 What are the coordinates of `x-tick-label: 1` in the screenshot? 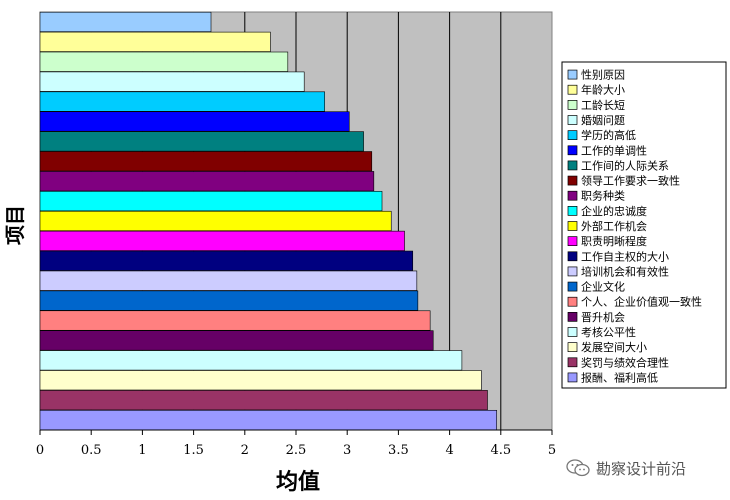 It's located at (142, 450).